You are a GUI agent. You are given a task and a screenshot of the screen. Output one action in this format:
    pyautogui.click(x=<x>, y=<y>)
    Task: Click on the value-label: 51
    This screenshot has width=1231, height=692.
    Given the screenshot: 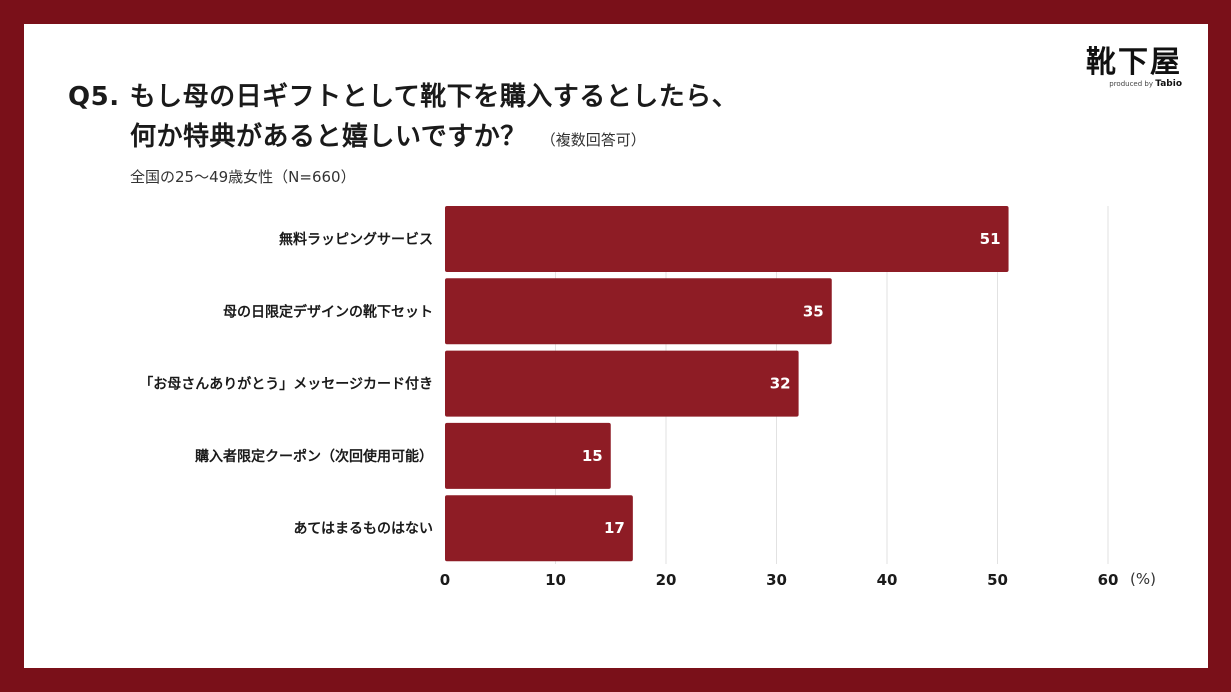 What is the action you would take?
    pyautogui.click(x=990, y=239)
    